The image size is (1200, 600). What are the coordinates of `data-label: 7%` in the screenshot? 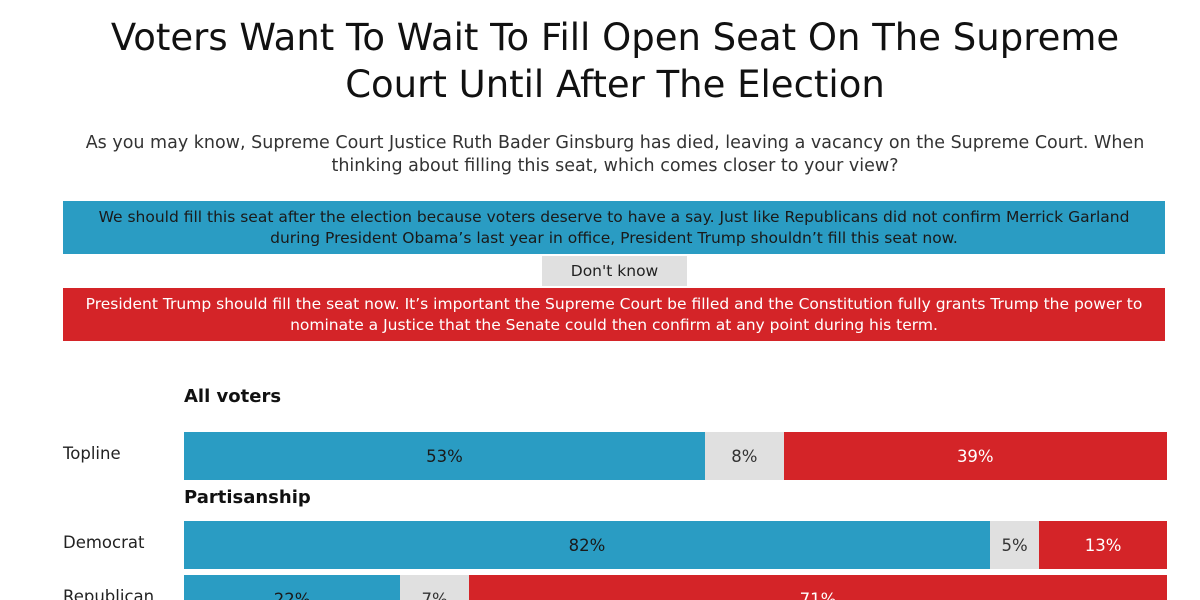 It's located at (434, 594).